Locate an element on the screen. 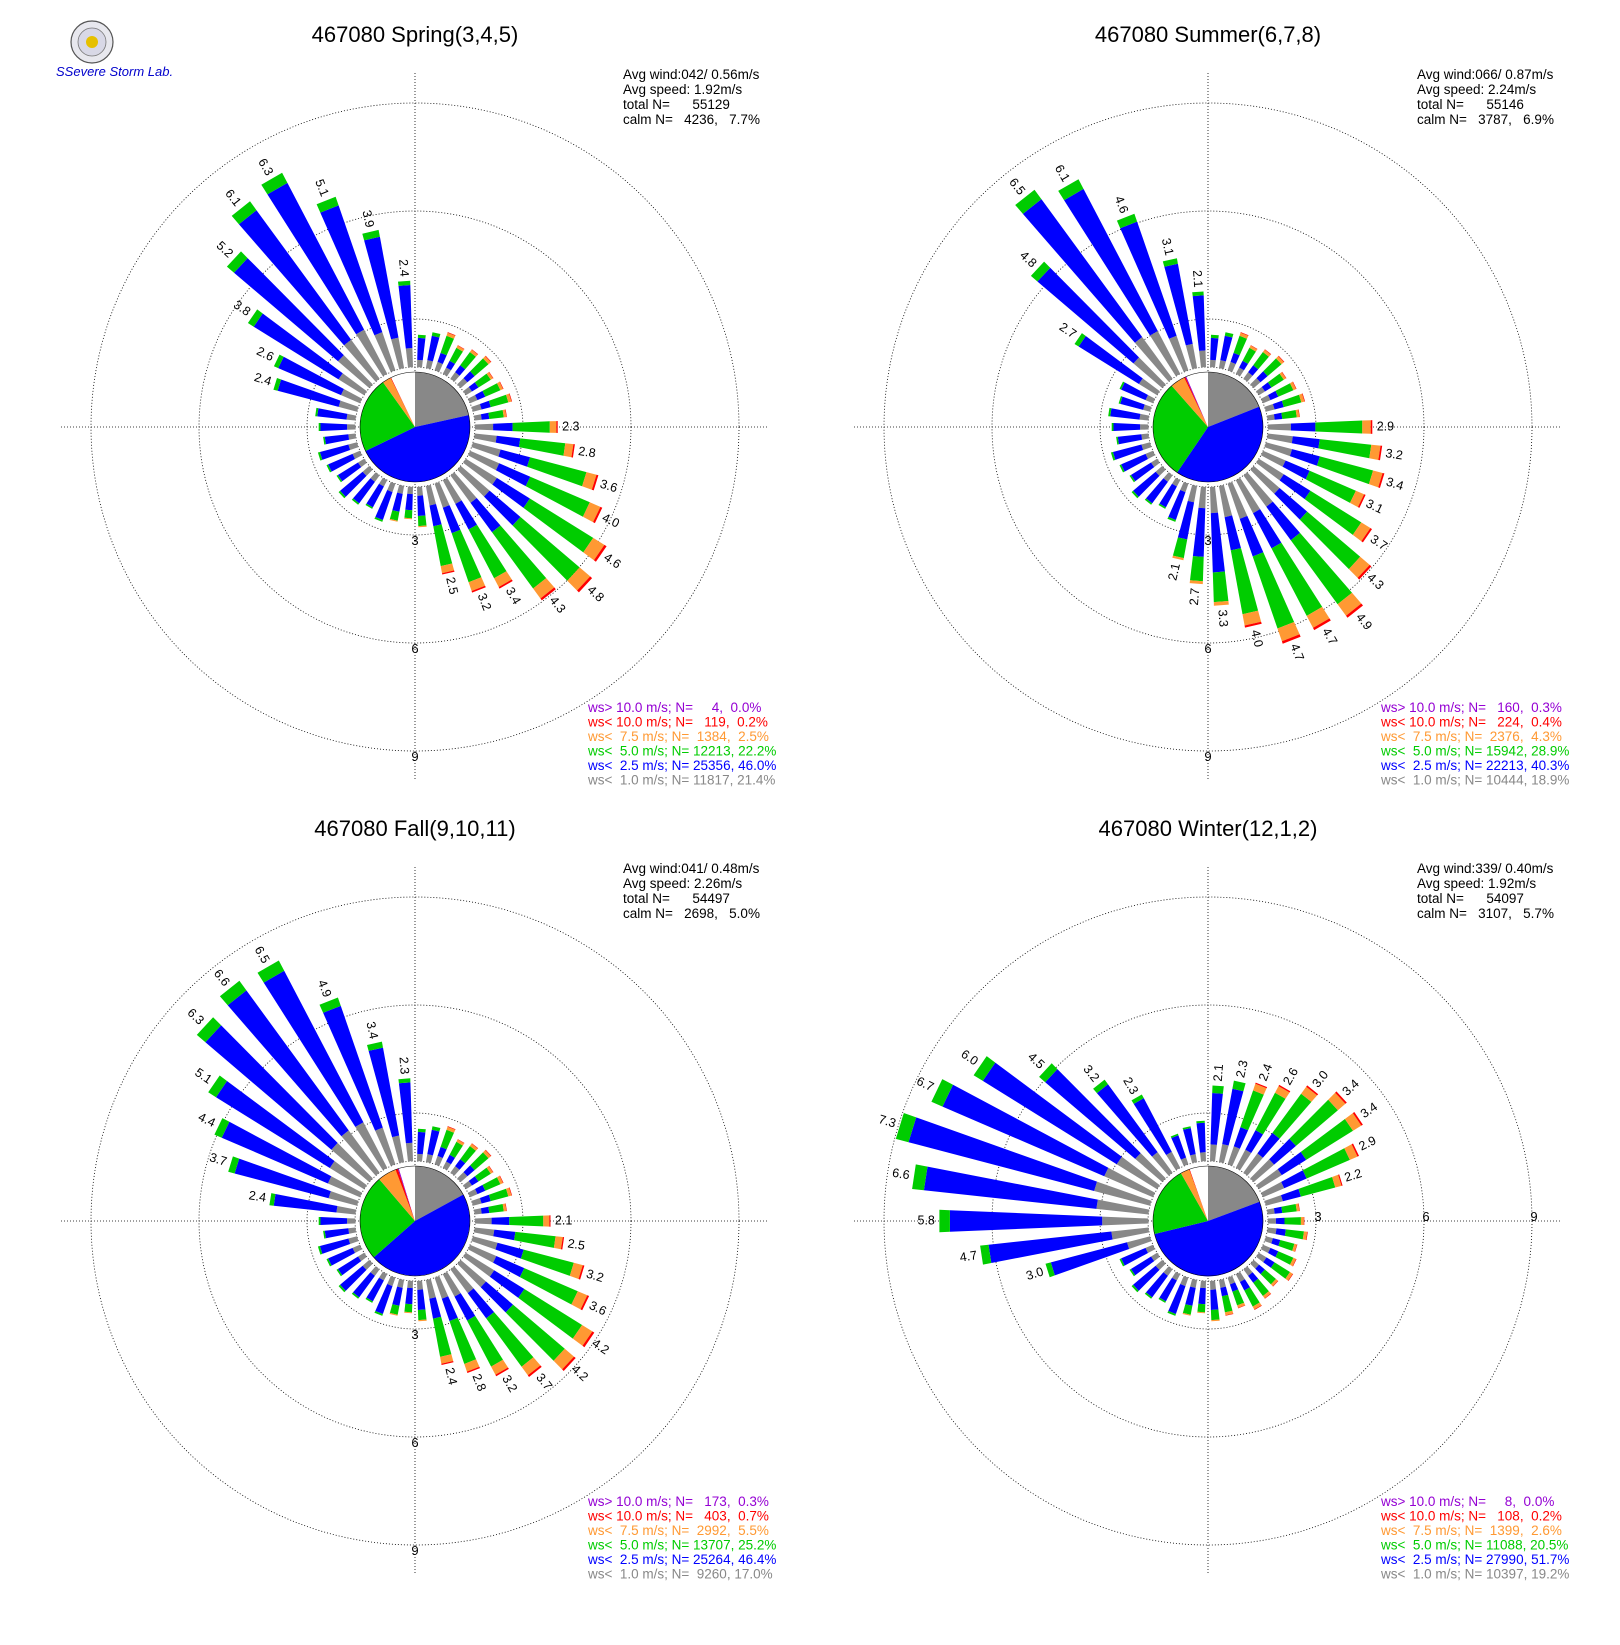 This screenshot has width=1620, height=1645. stat-avg-speed: Avg speed: 2.26m/s is located at coordinates (682, 883).